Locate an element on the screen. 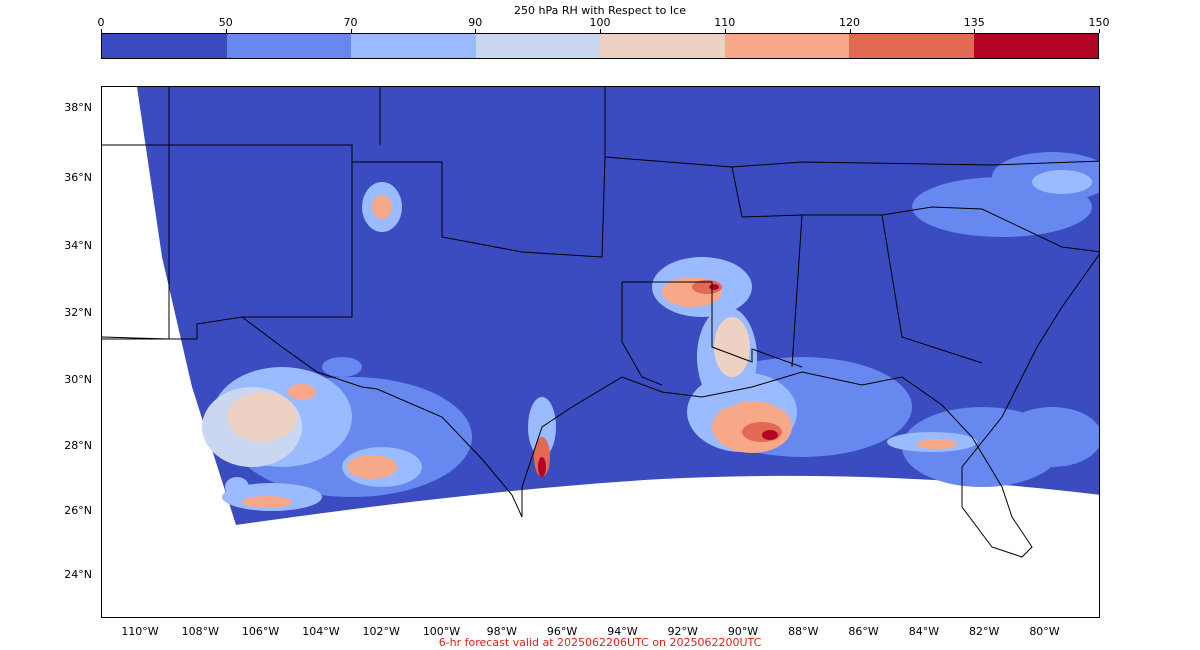 This screenshot has width=1200, height=650. latitude-label: 28°N is located at coordinates (78, 445).